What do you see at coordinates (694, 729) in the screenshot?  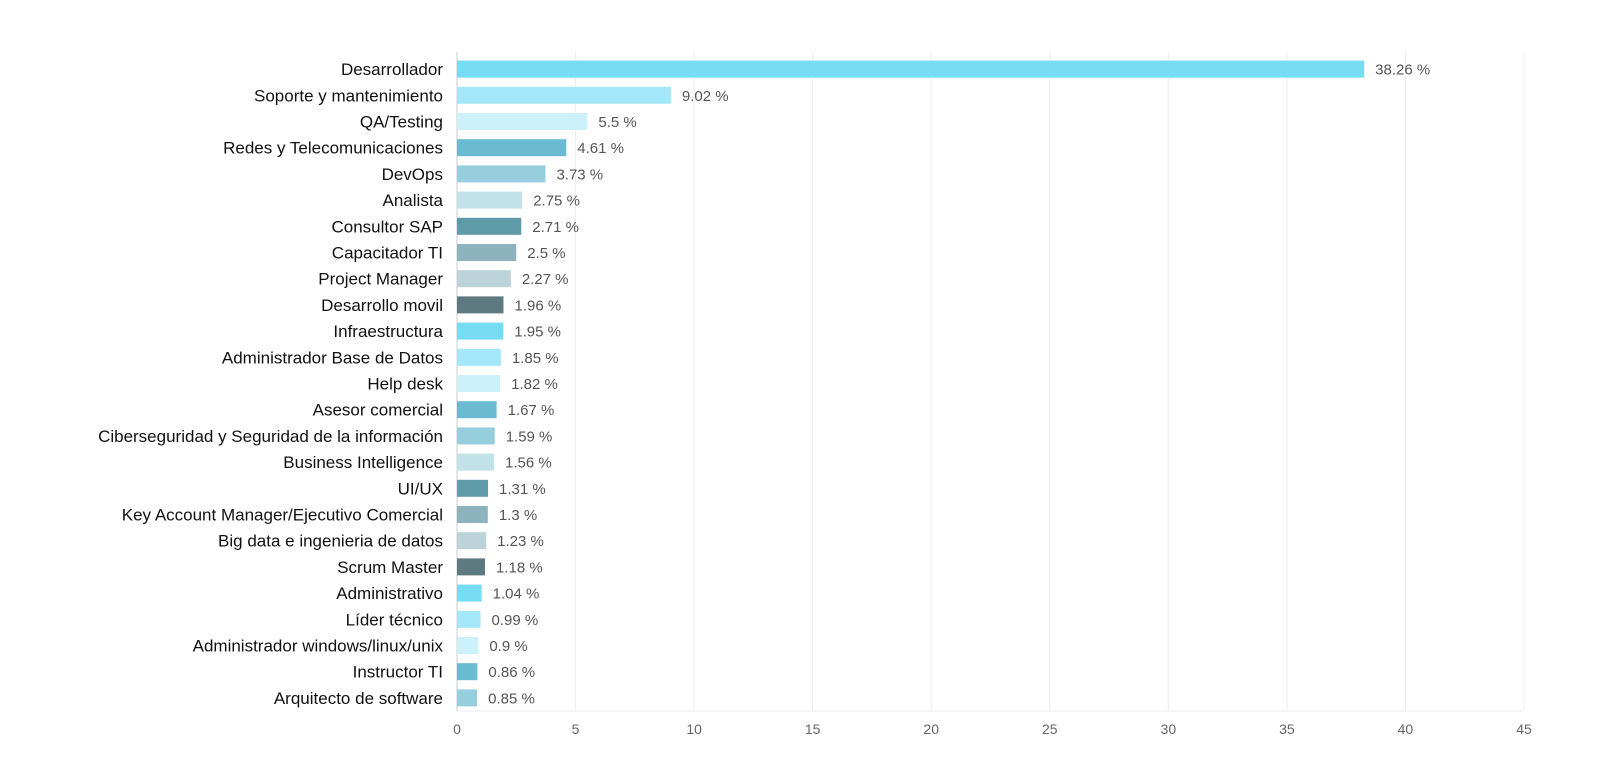 I see `x-tick-label: 10` at bounding box center [694, 729].